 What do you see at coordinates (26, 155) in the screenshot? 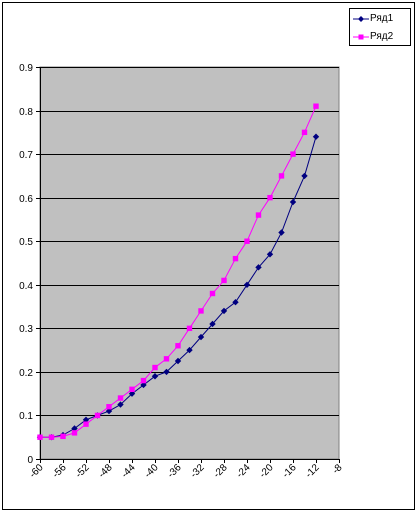
I see `y-tick-label: 0.7` at bounding box center [26, 155].